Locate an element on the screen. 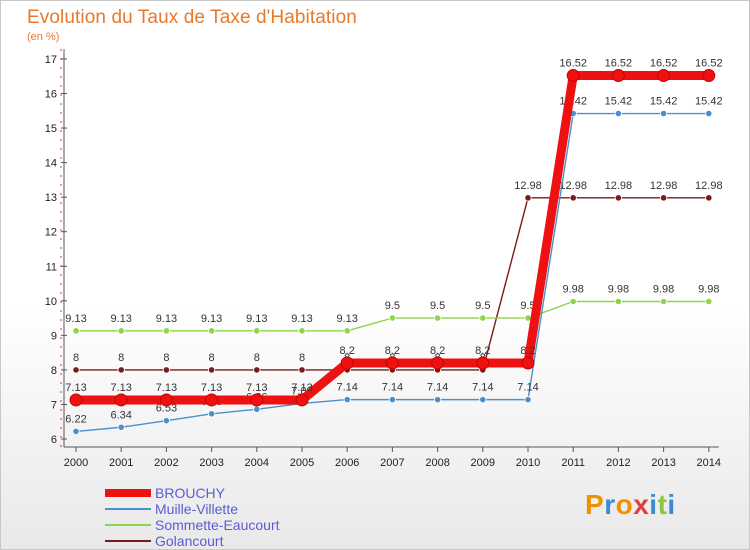 Image resolution: width=750 pixels, height=550 pixels. chart-title: Evolution du Taux de Taxe d'Habitation is located at coordinates (192, 17).